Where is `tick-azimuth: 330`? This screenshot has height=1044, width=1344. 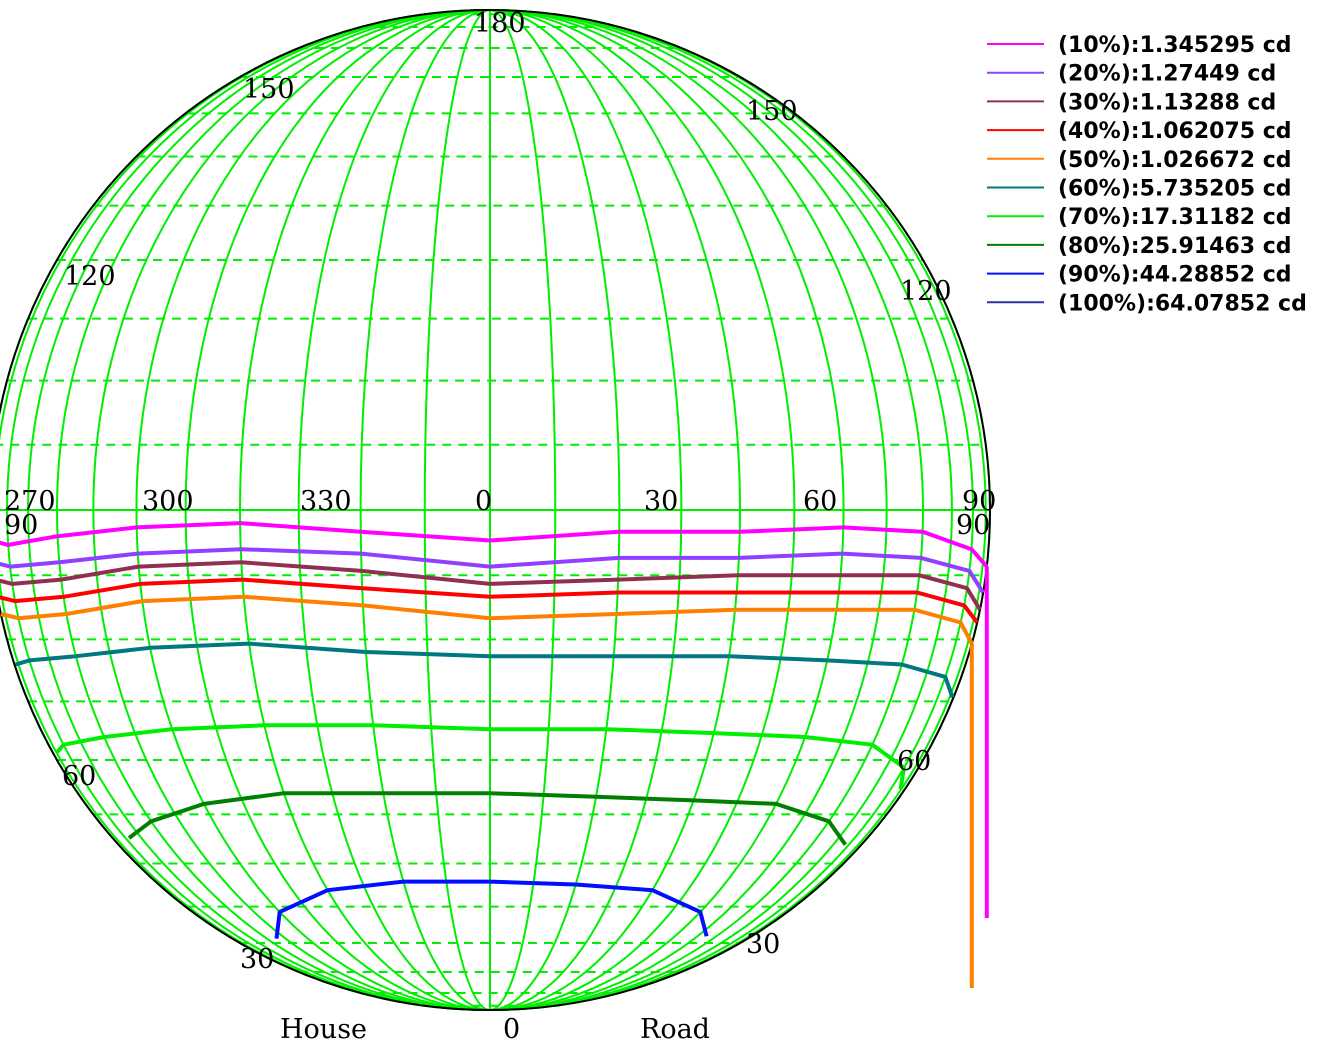 tick-azimuth: 330 is located at coordinates (326, 501).